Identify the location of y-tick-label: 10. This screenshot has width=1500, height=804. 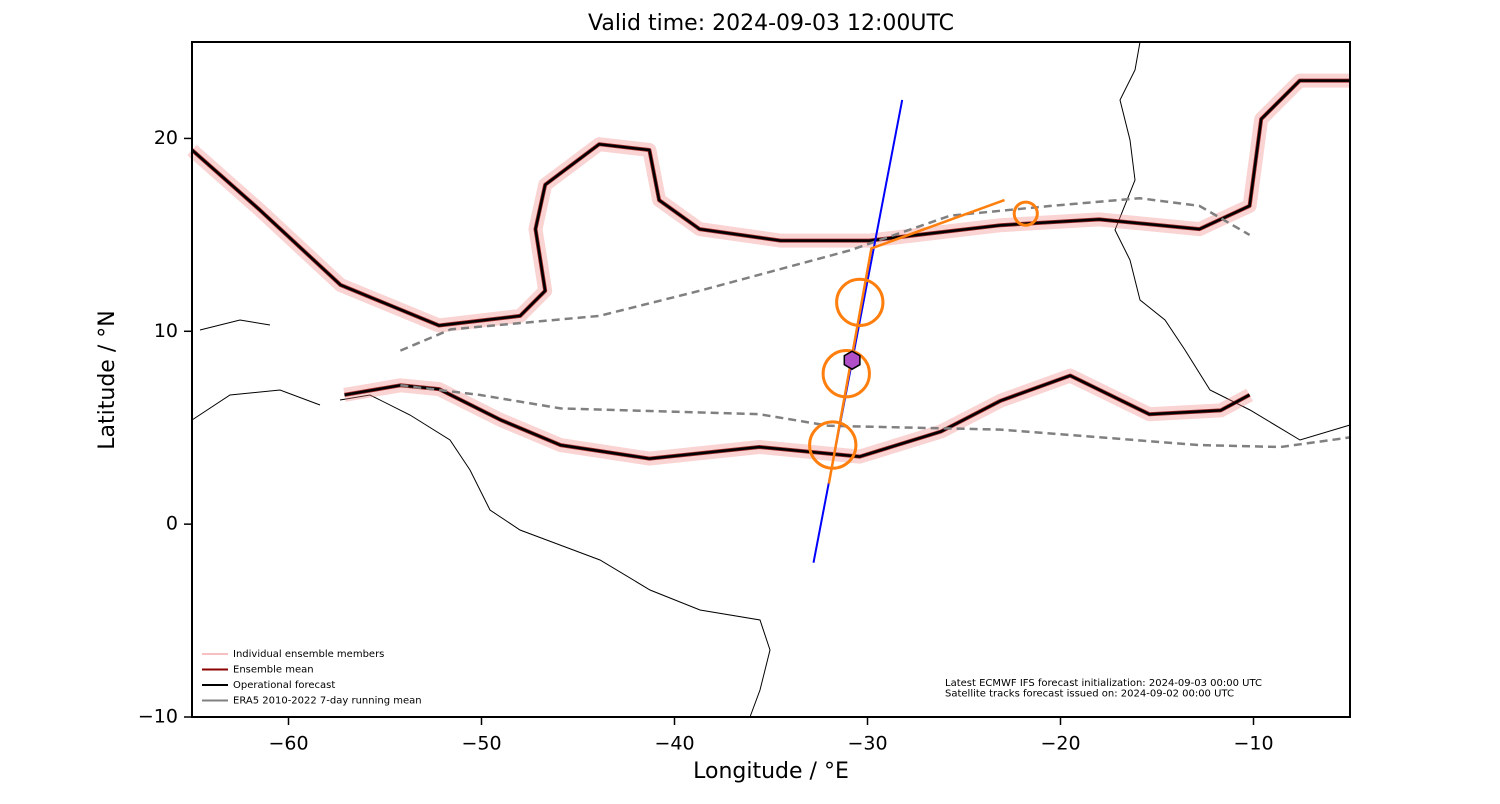
(166, 331).